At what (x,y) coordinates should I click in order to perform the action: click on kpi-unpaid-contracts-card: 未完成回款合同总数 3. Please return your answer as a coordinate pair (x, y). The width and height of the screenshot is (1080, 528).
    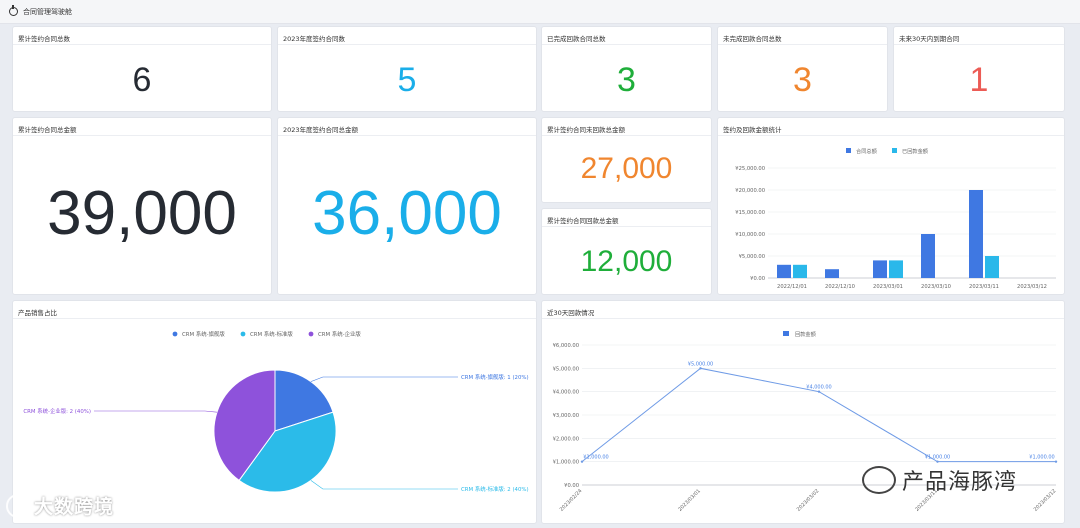
    Looking at the image, I should click on (802, 69).